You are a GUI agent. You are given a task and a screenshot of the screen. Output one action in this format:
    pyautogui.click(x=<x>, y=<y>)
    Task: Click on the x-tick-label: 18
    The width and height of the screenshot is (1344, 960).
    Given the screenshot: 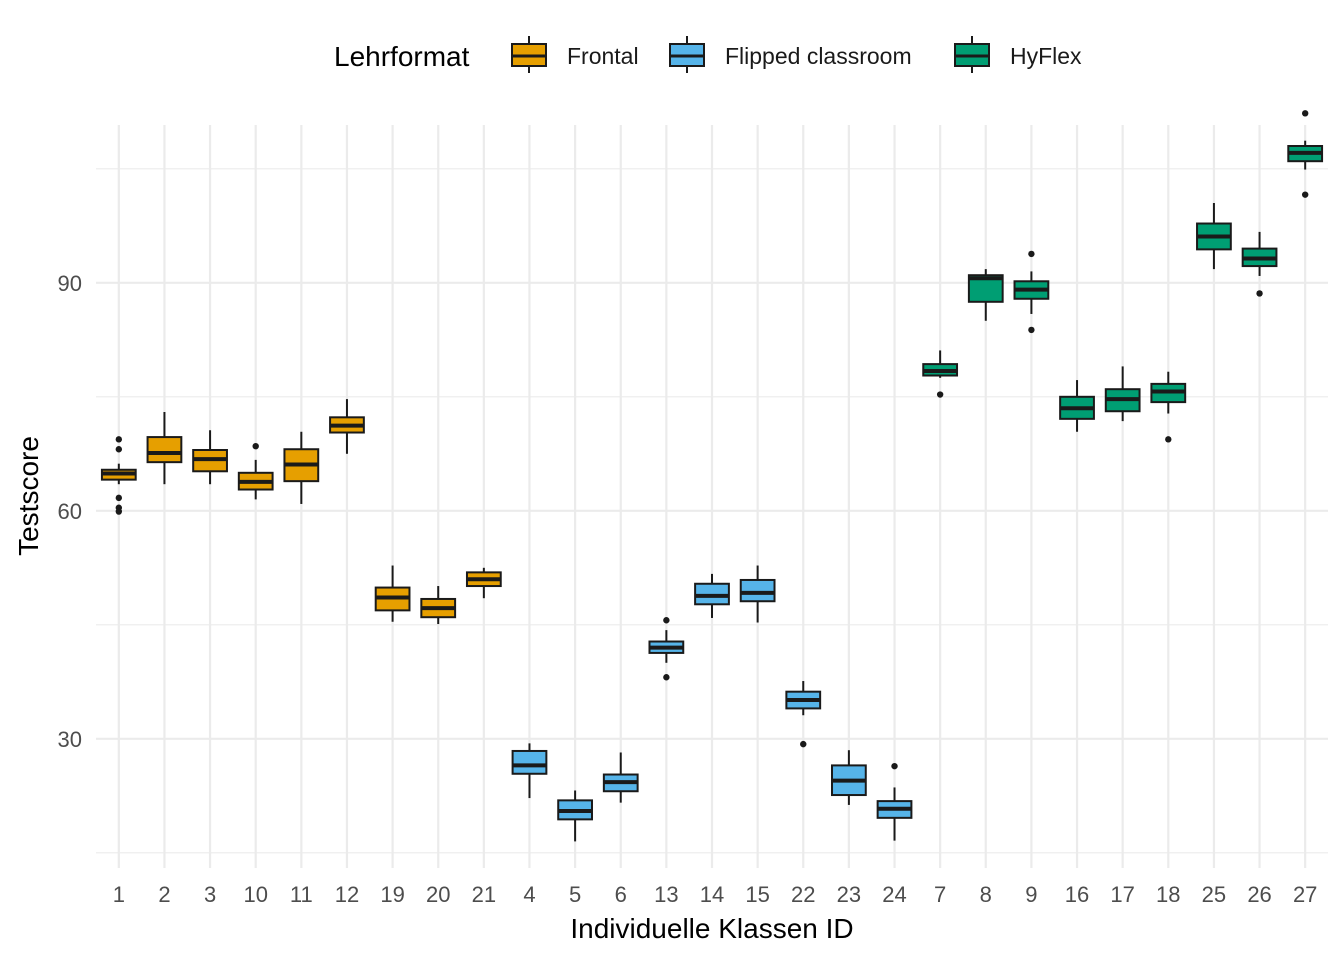 What is the action you would take?
    pyautogui.click(x=1168, y=894)
    